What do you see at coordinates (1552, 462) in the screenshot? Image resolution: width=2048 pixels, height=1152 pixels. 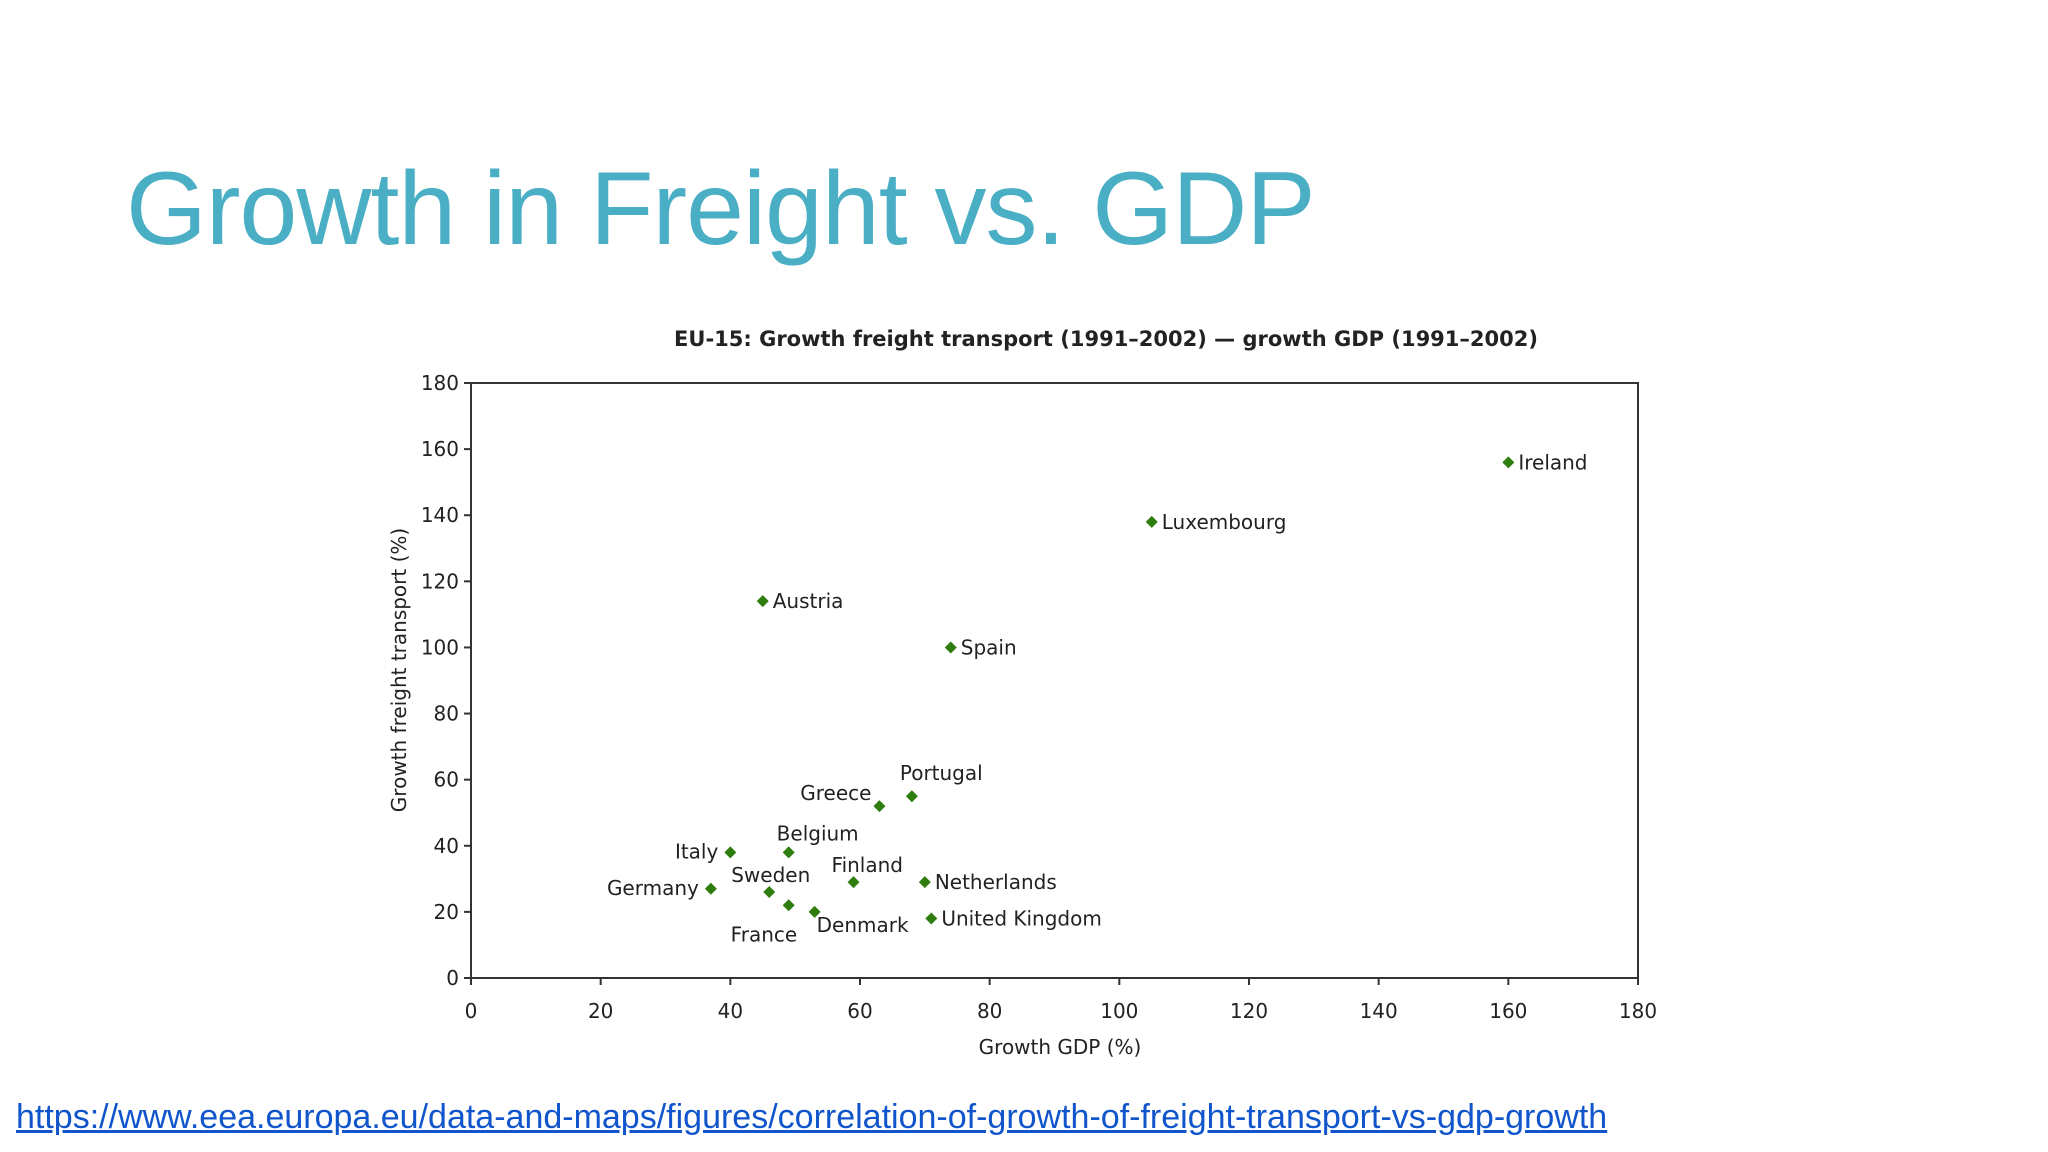 I see `point-label: Ireland` at bounding box center [1552, 462].